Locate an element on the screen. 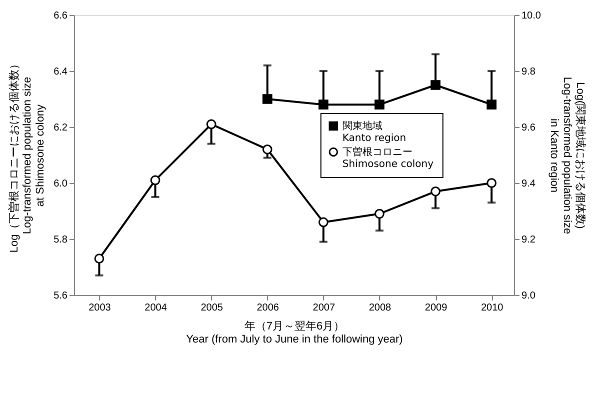 The image size is (613, 417). y-tick-label: 6.4 is located at coordinates (61, 72).